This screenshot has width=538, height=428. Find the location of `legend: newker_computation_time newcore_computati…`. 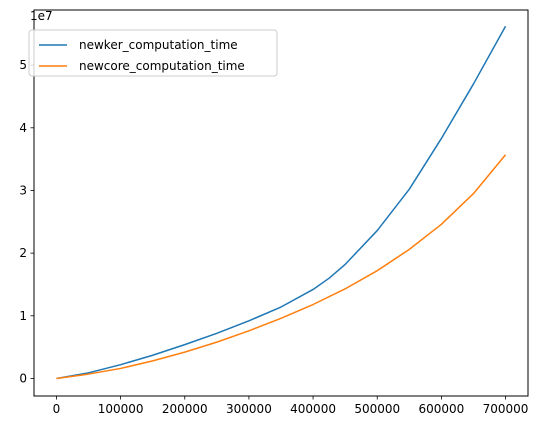

legend: newker_computation_time newcore_computati… is located at coordinates (153, 53).